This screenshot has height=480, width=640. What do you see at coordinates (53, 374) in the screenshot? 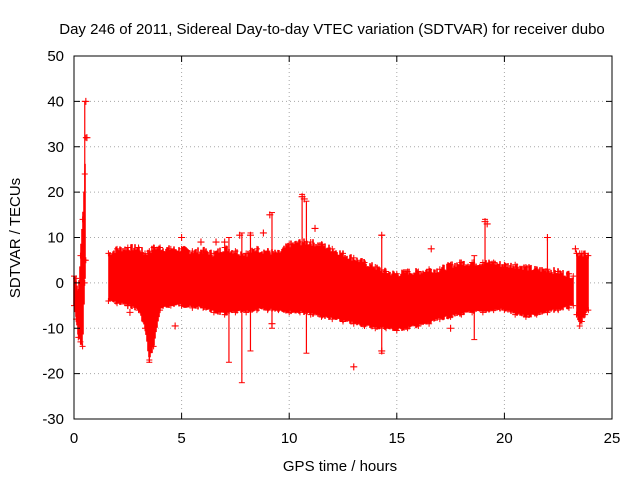
I see `y-tick-label: -20` at bounding box center [53, 374].